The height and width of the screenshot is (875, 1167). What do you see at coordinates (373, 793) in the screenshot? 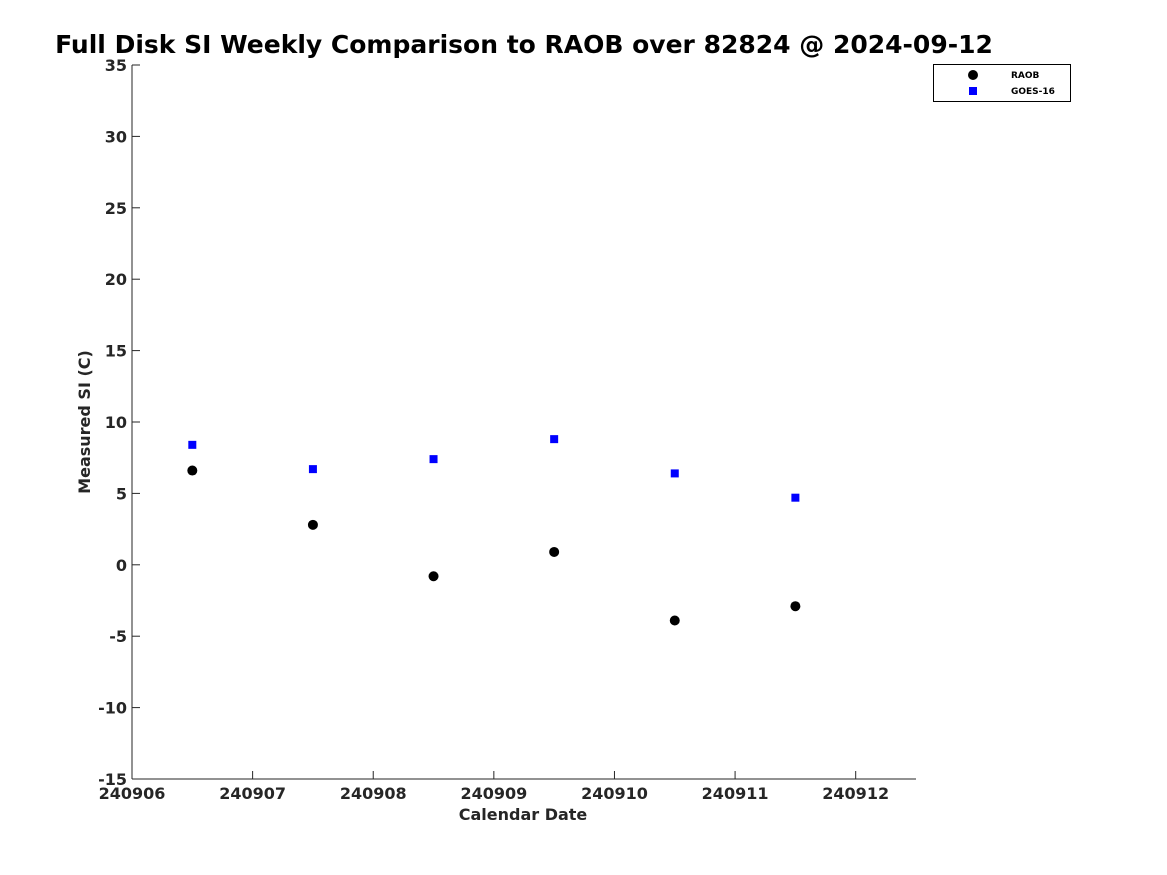
I see `x-tick-label: 240908` at bounding box center [373, 793].